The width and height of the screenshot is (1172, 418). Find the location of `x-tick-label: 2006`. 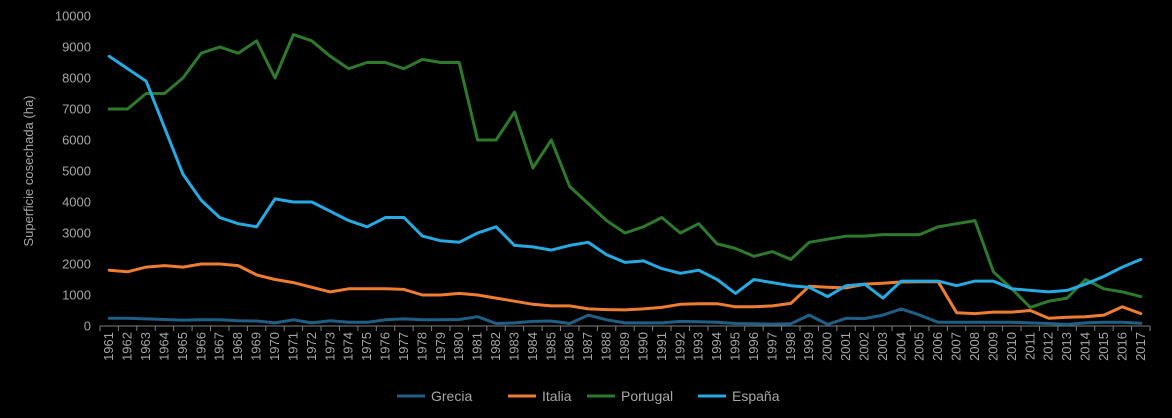

x-tick-label: 2006 is located at coordinates (937, 346).